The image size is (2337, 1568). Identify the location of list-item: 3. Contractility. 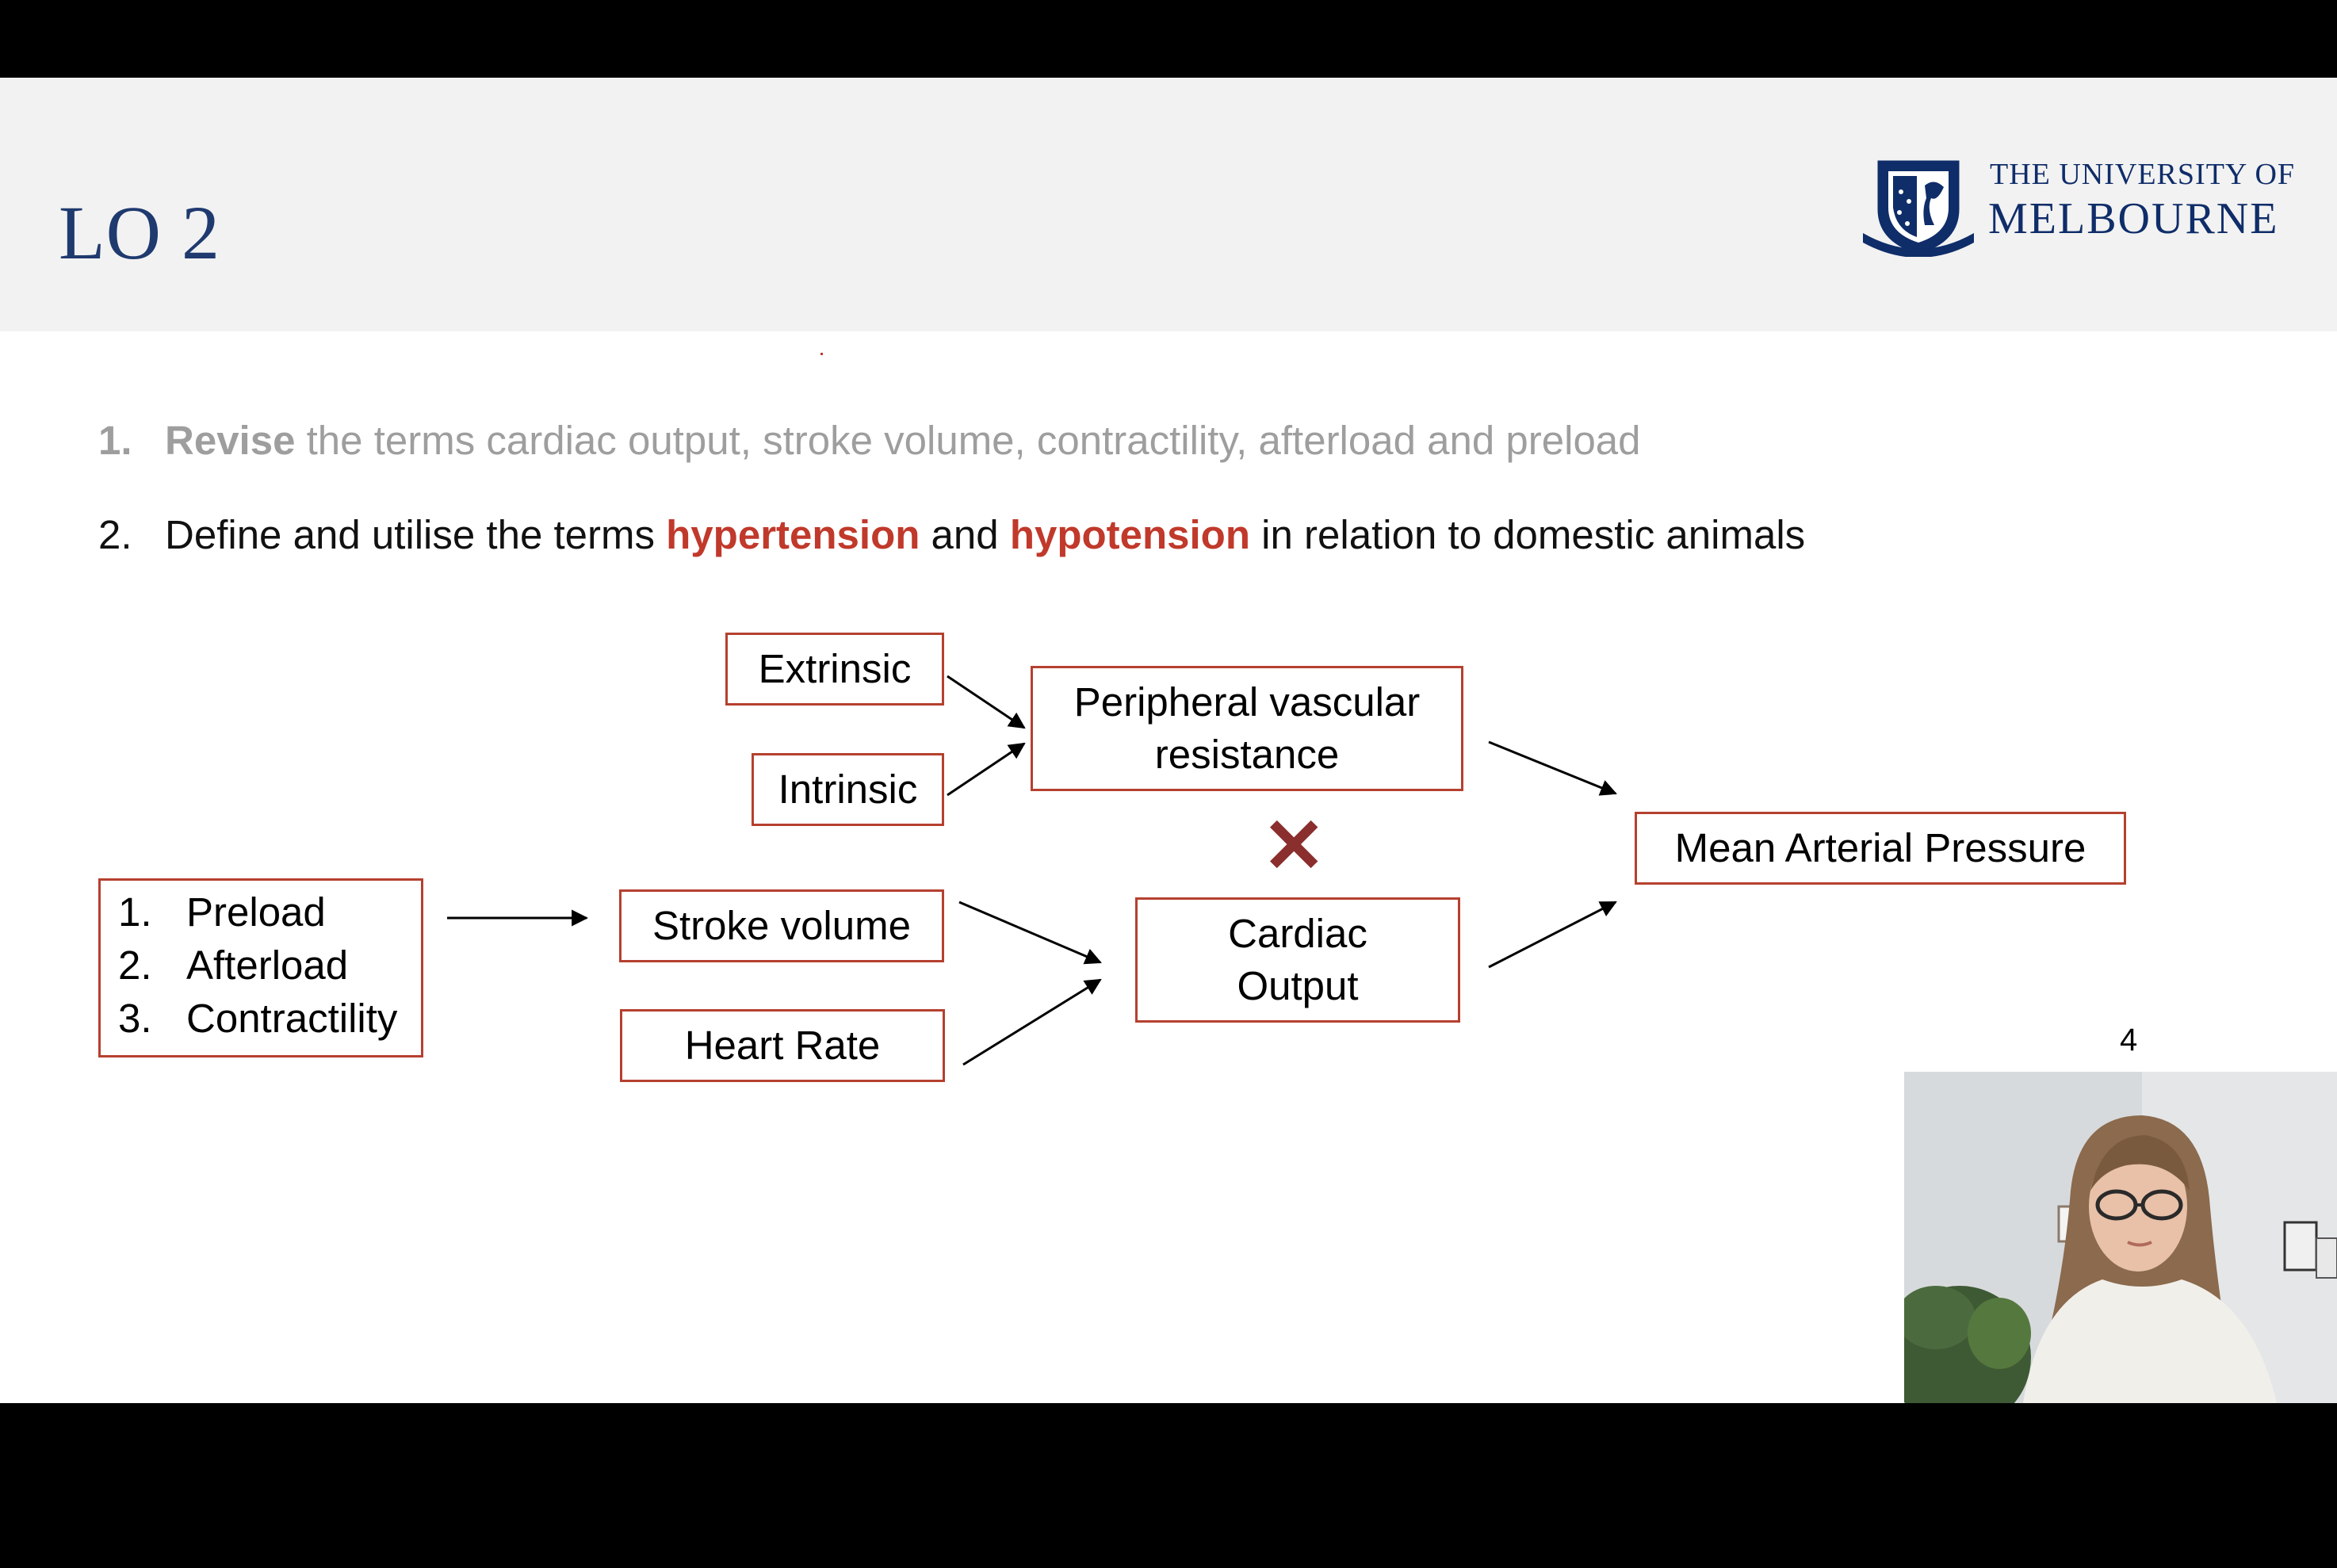
(257, 1019).